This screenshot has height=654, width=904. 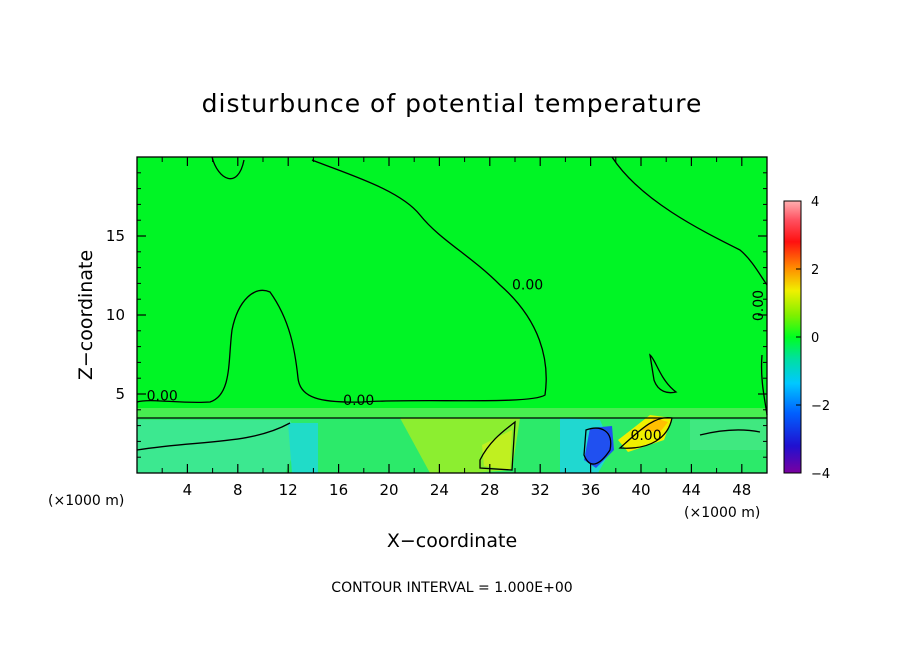 I want to click on chart-title: disturbunce of potential temperature, so click(x=452, y=103).